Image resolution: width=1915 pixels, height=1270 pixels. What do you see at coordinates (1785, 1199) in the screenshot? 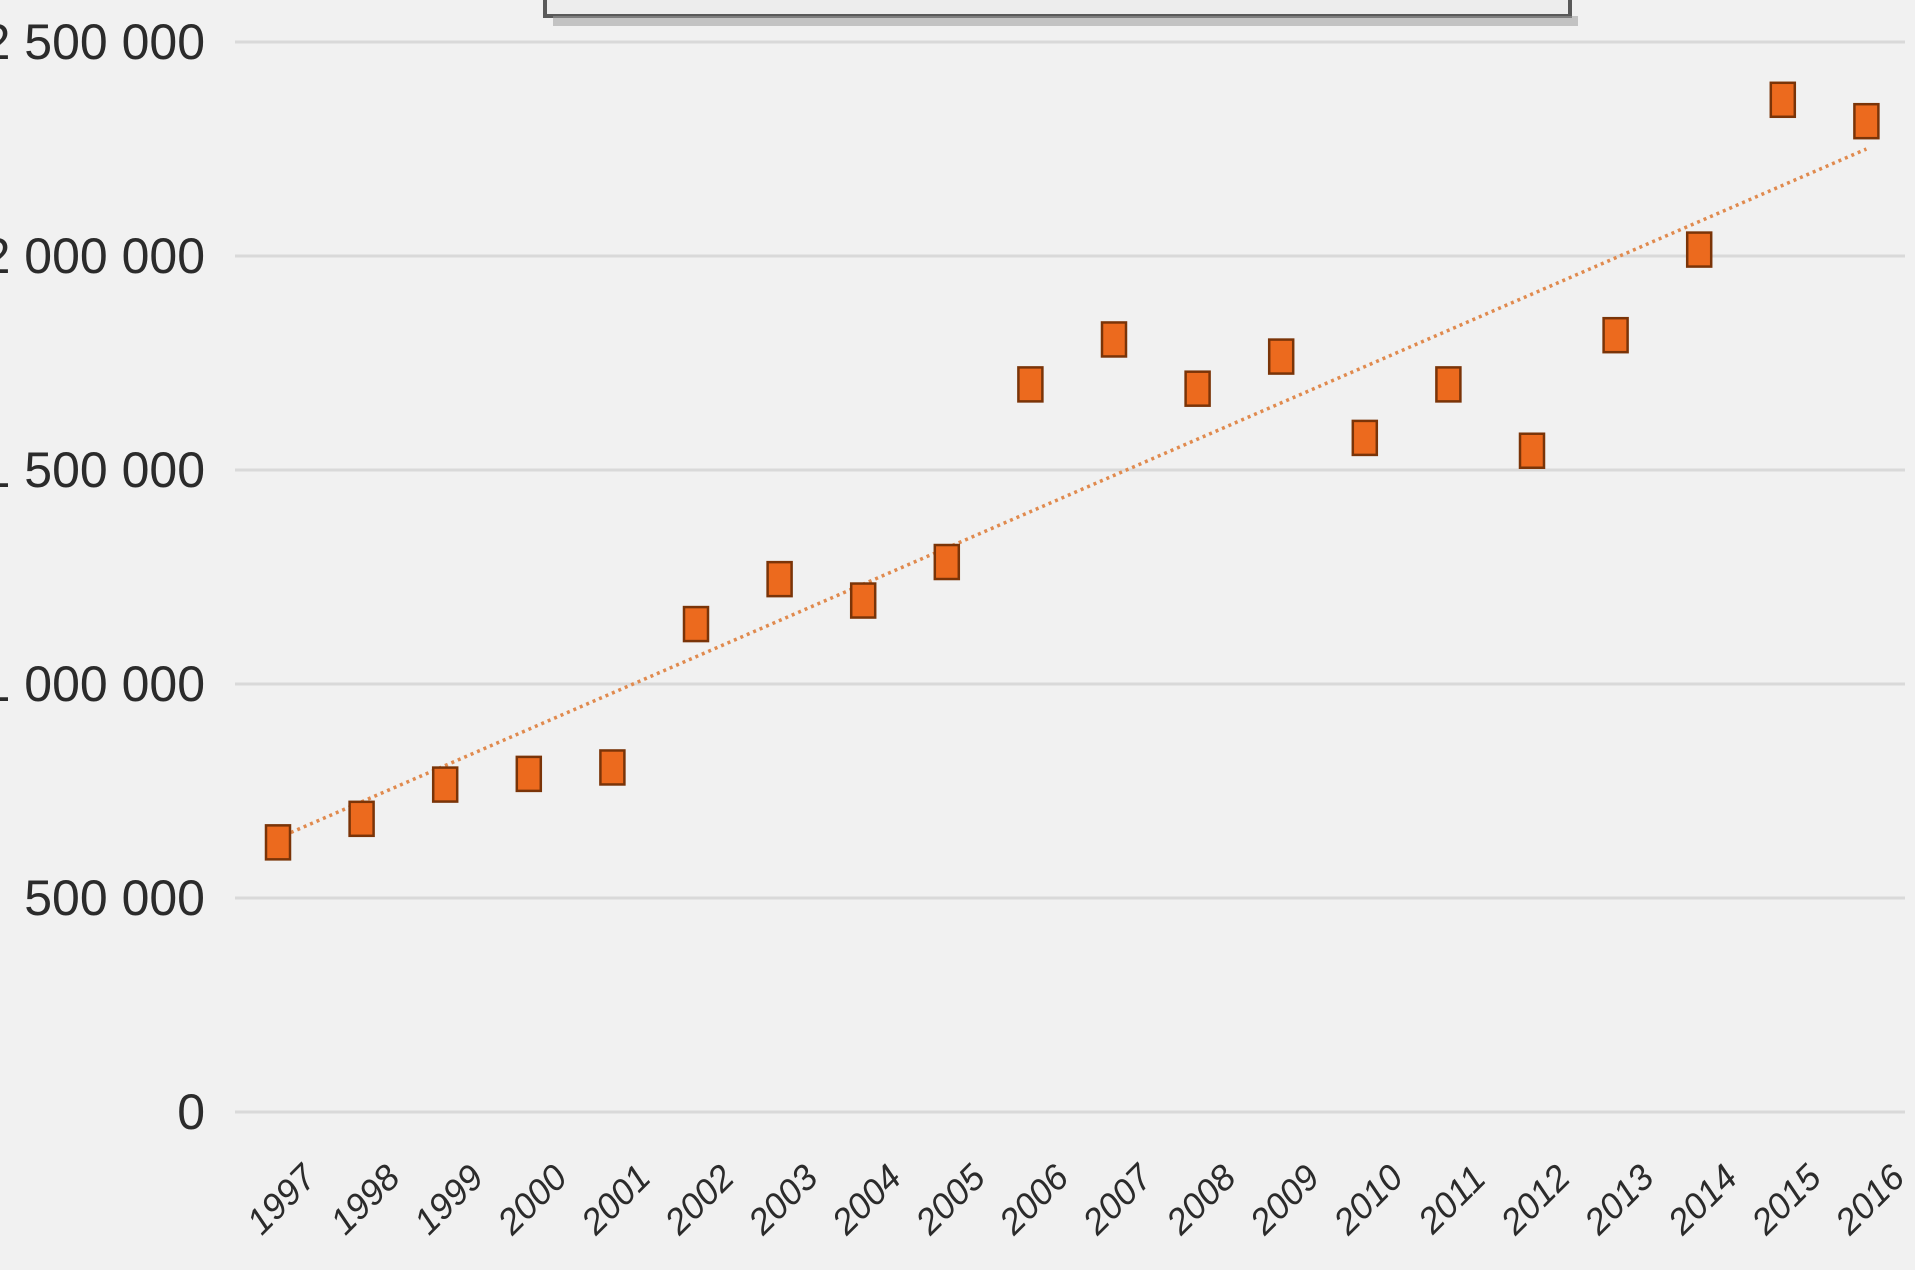
I see `x-tick-label: 2015` at bounding box center [1785, 1199].